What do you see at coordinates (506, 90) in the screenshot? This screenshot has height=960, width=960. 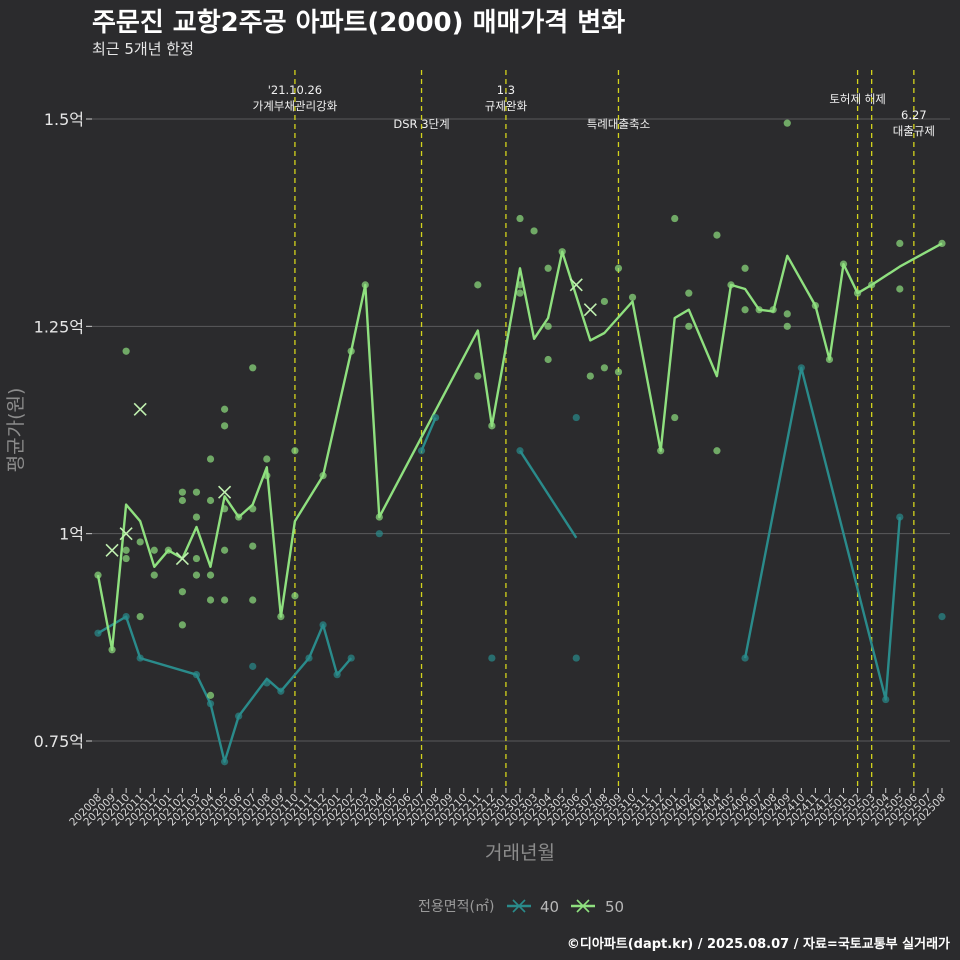 I see `event-label: 1.3` at bounding box center [506, 90].